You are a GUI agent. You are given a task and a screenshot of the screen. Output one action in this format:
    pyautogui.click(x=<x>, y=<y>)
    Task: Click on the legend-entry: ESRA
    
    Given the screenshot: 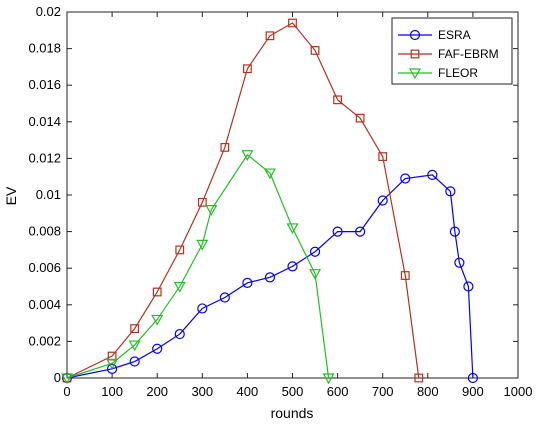 What is the action you would take?
    pyautogui.click(x=434, y=35)
    